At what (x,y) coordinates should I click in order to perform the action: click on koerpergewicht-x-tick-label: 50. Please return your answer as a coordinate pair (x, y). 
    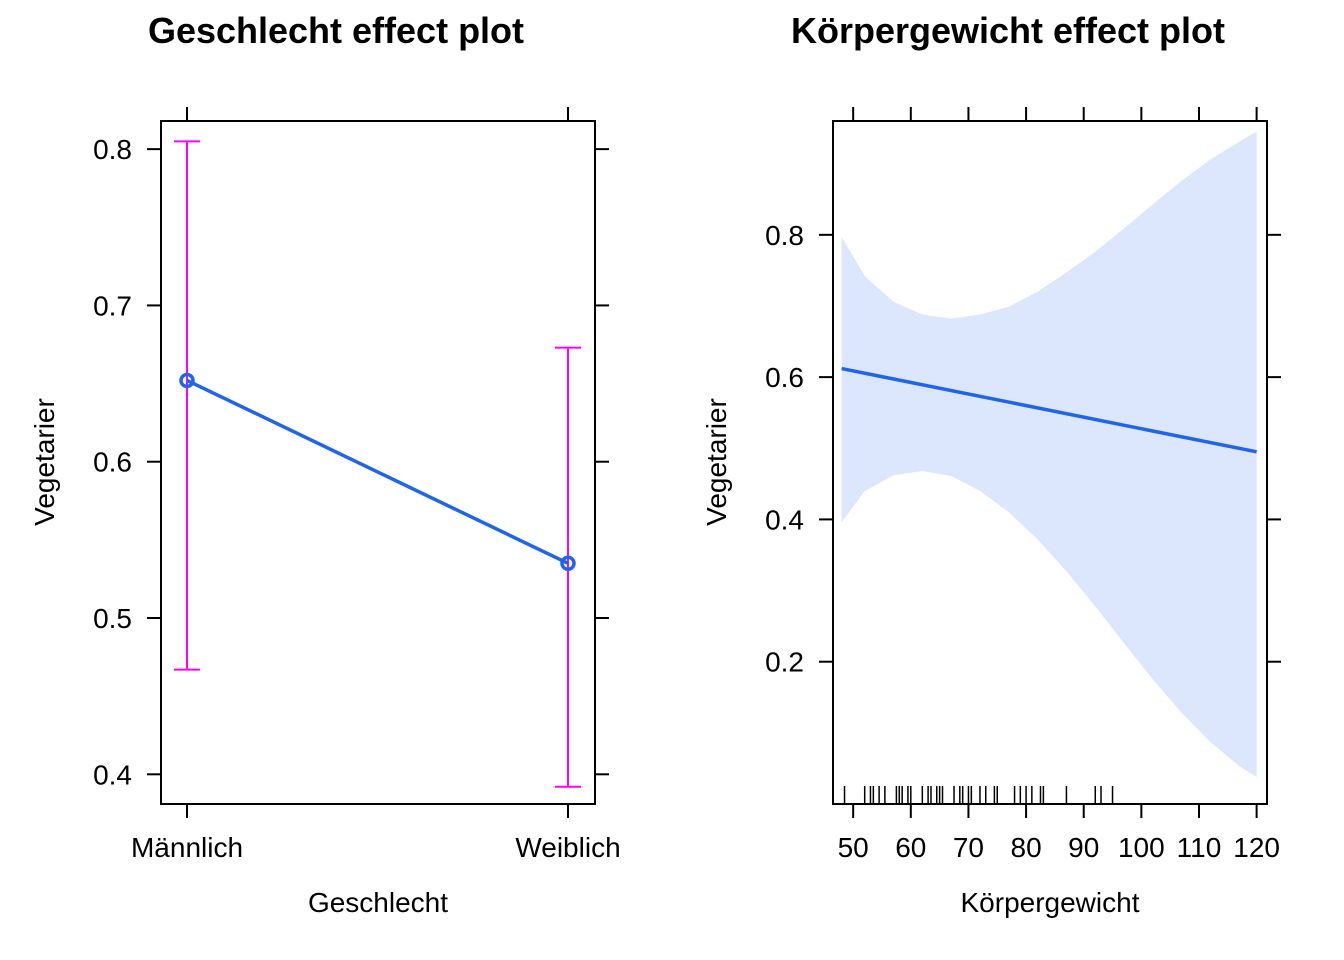
    Looking at the image, I should click on (853, 847).